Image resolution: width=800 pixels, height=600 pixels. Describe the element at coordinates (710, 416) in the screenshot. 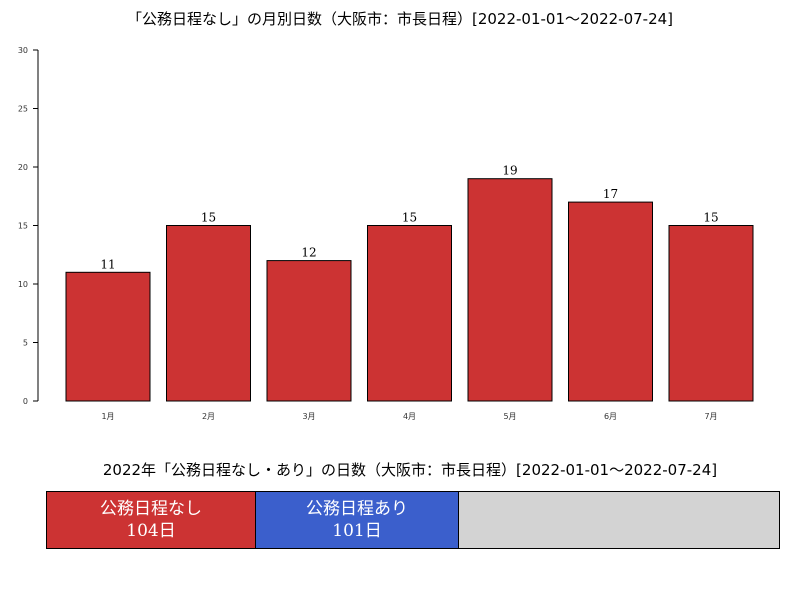

I see `x-tick-label: 7月` at that location.